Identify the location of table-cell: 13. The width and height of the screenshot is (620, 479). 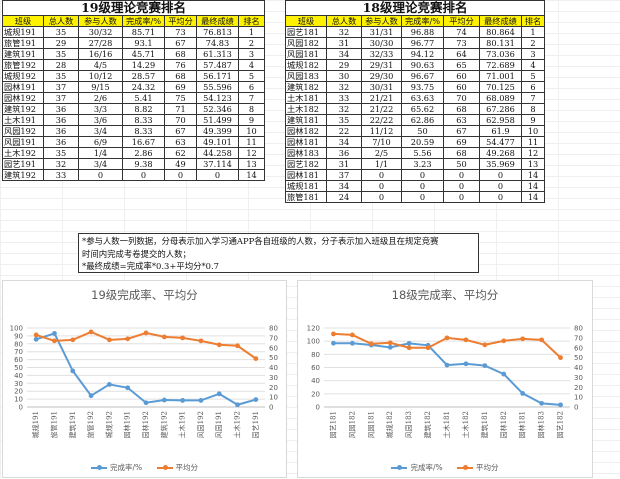
(251, 164).